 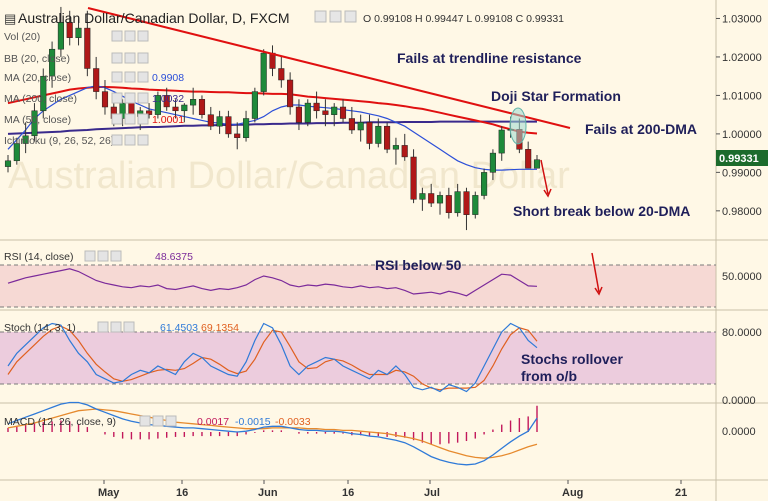 What do you see at coordinates (489, 58) in the screenshot?
I see `annotation-trendline: Fails at trendline resistance` at bounding box center [489, 58].